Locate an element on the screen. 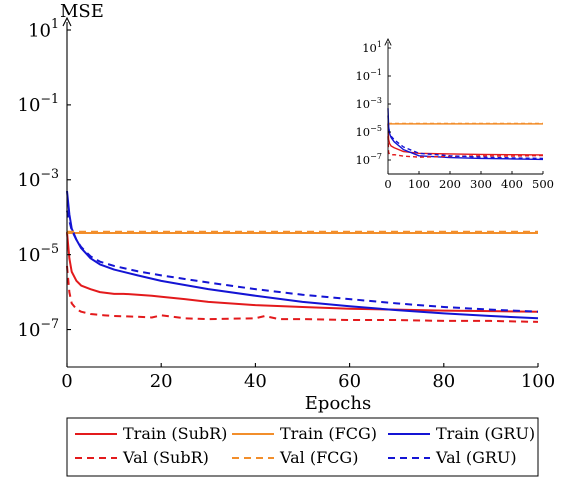 The height and width of the screenshot is (483, 575). inset-x-tick-label: 200 is located at coordinates (450, 184).